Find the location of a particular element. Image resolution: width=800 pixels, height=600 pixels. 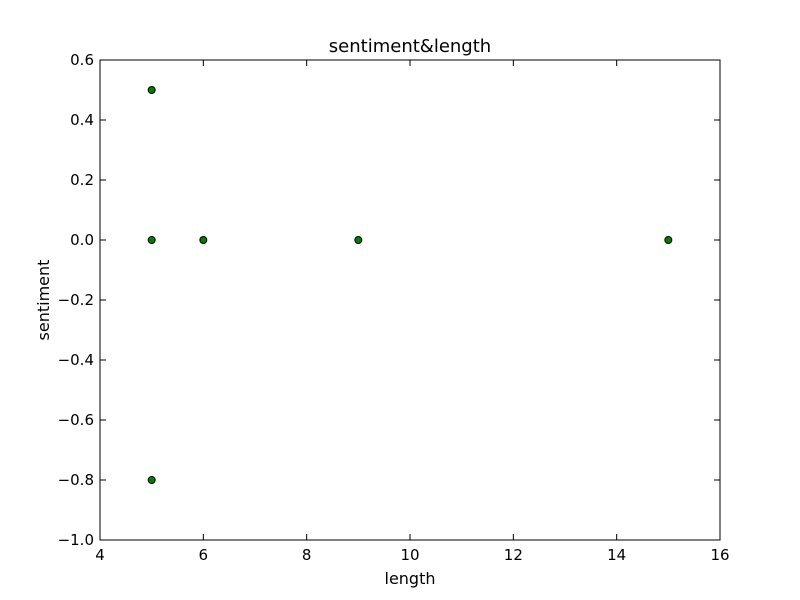

x-tick-labels: 4 6 8 10 12 14 16 is located at coordinates (412, 555).